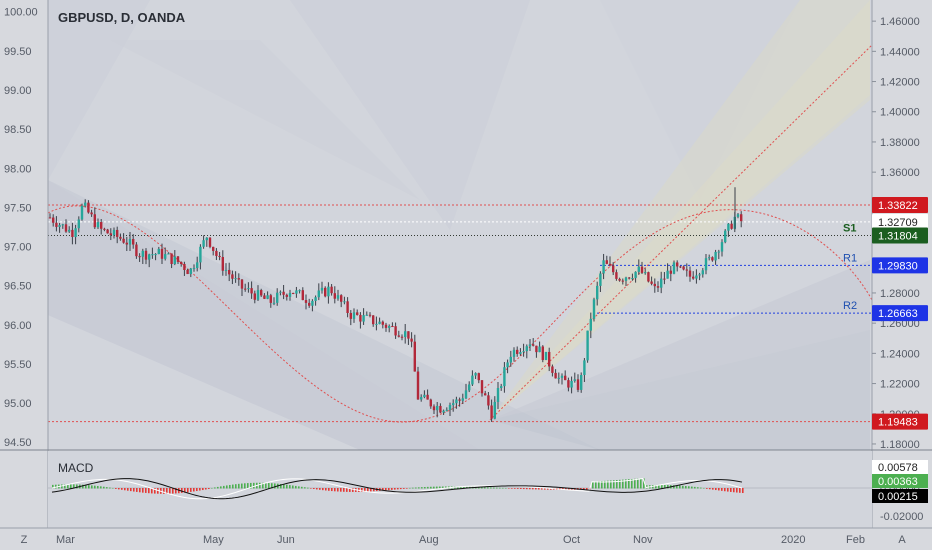 Image resolution: width=932 pixels, height=550 pixels. Describe the element at coordinates (18, 365) in the screenshot. I see `left-tick-label: 95.50` at that location.